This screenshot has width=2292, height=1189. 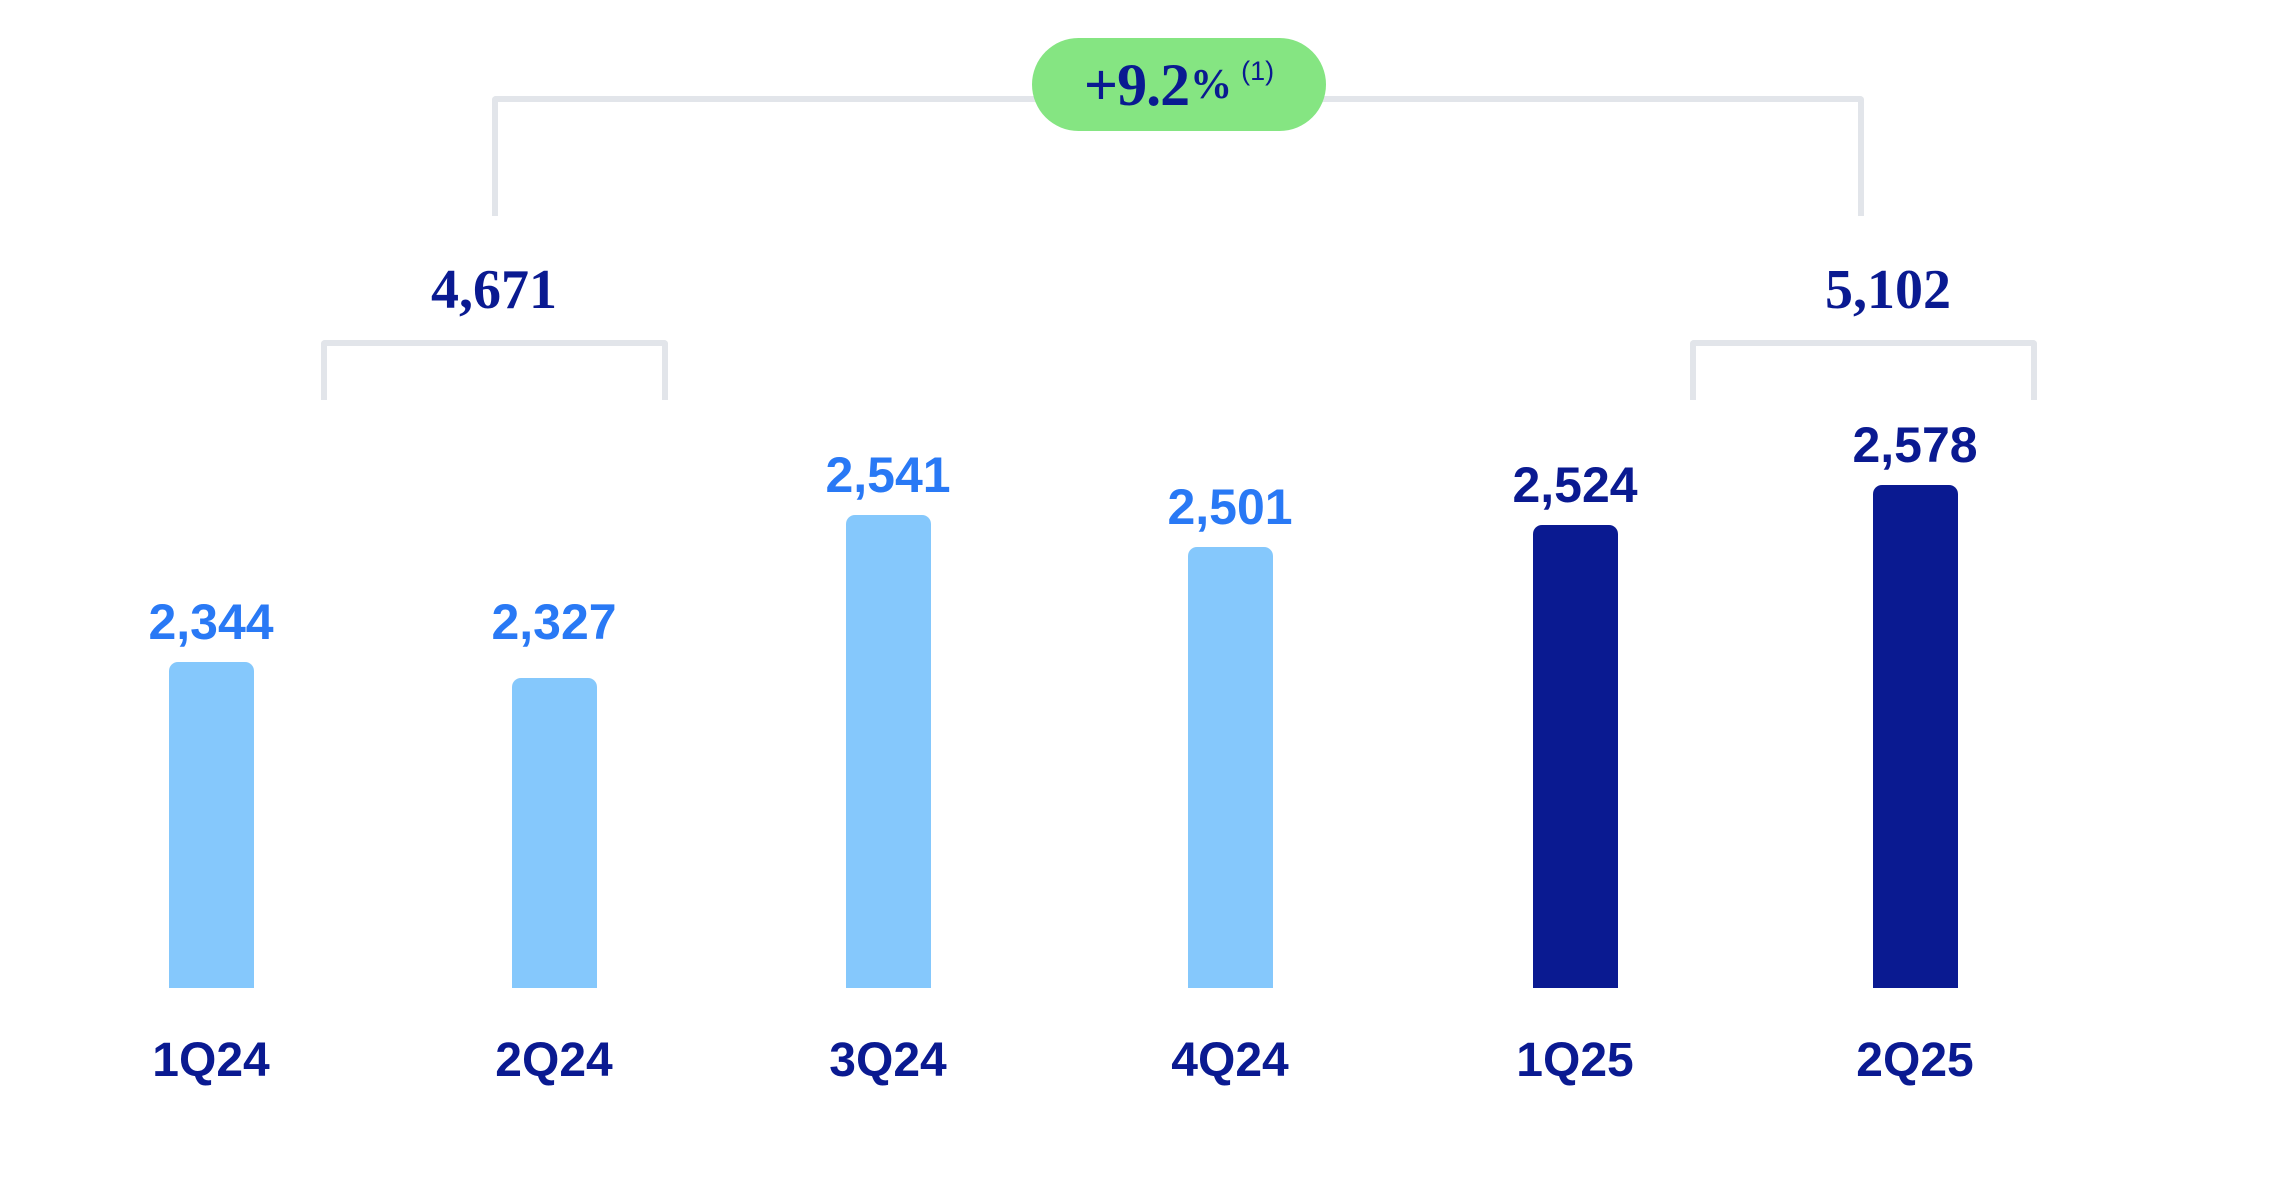 What do you see at coordinates (494, 370) in the screenshot?
I see `bracket-group-2024` at bounding box center [494, 370].